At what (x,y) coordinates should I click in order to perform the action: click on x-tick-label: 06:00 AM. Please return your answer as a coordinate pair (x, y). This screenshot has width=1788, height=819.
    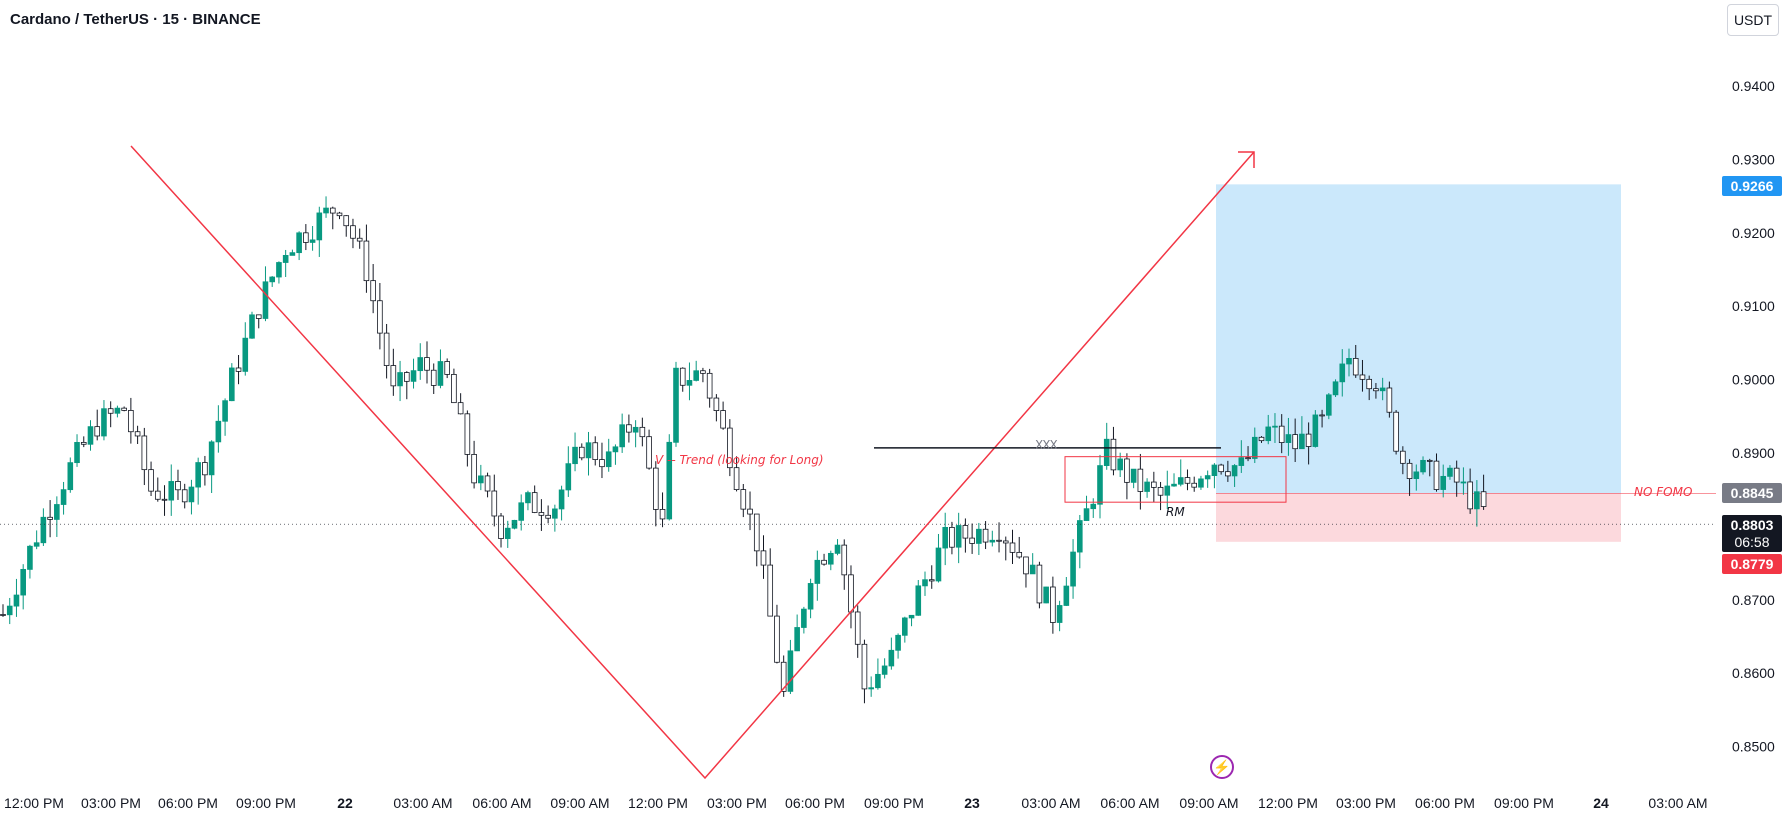
    Looking at the image, I should click on (501, 803).